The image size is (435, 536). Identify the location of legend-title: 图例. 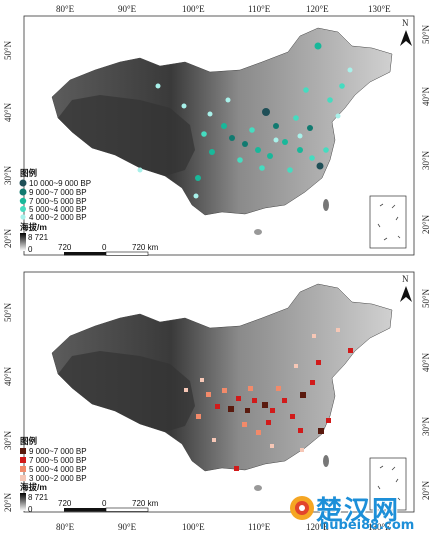
(29, 441).